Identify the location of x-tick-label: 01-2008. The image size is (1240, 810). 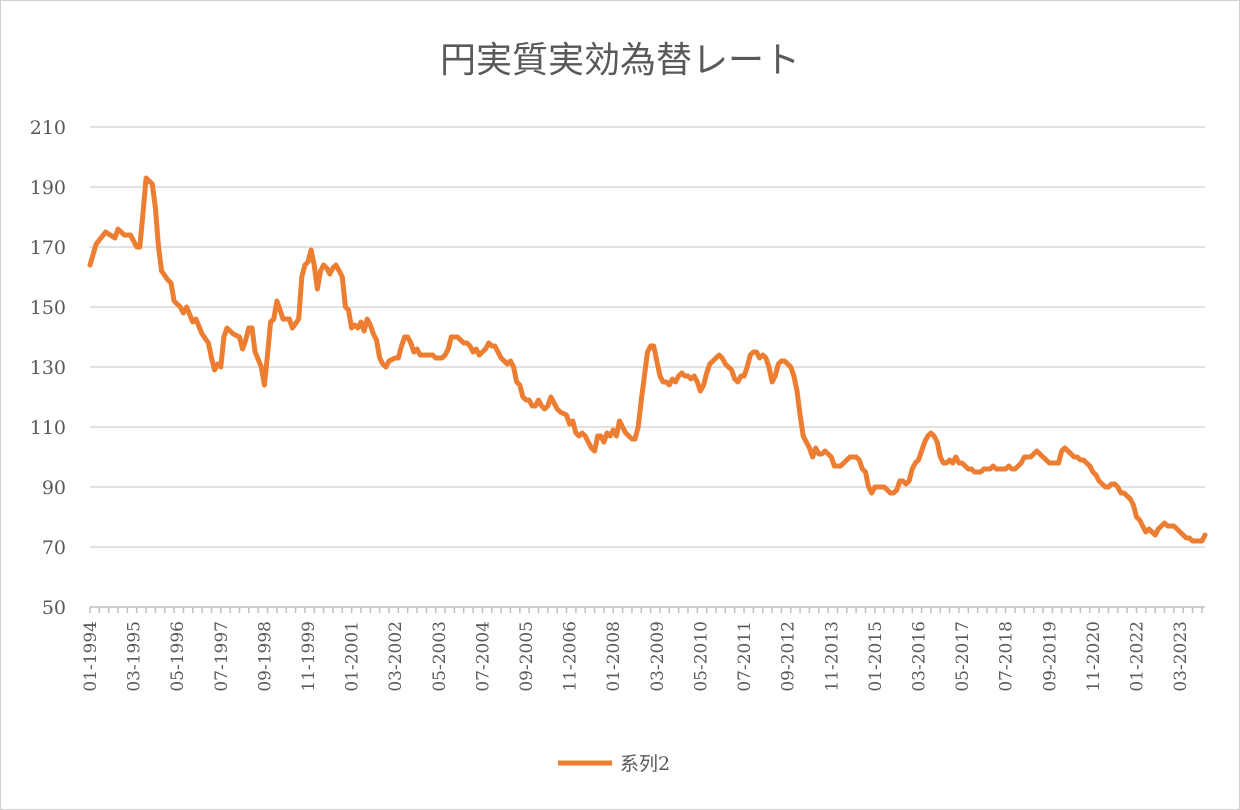
(614, 656).